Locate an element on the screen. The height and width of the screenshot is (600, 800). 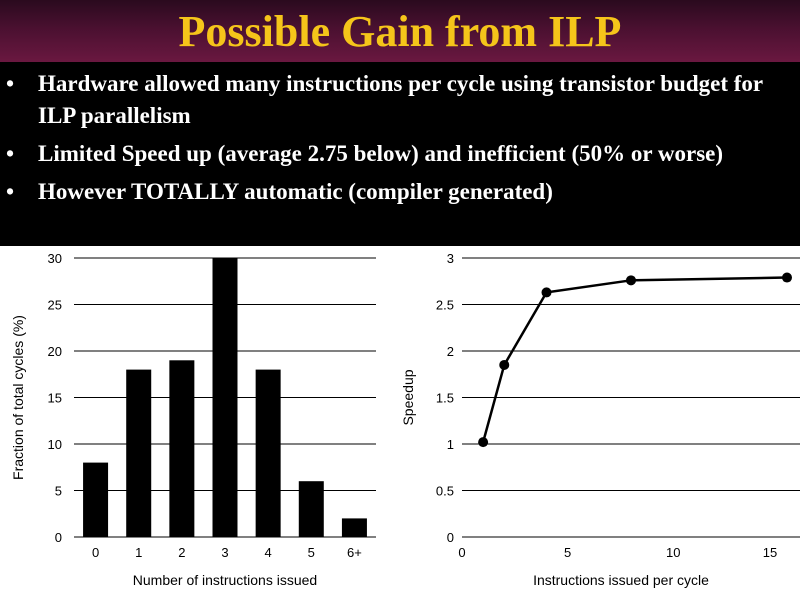
bar-chart-ytick-label: 20 is located at coordinates (55, 351).